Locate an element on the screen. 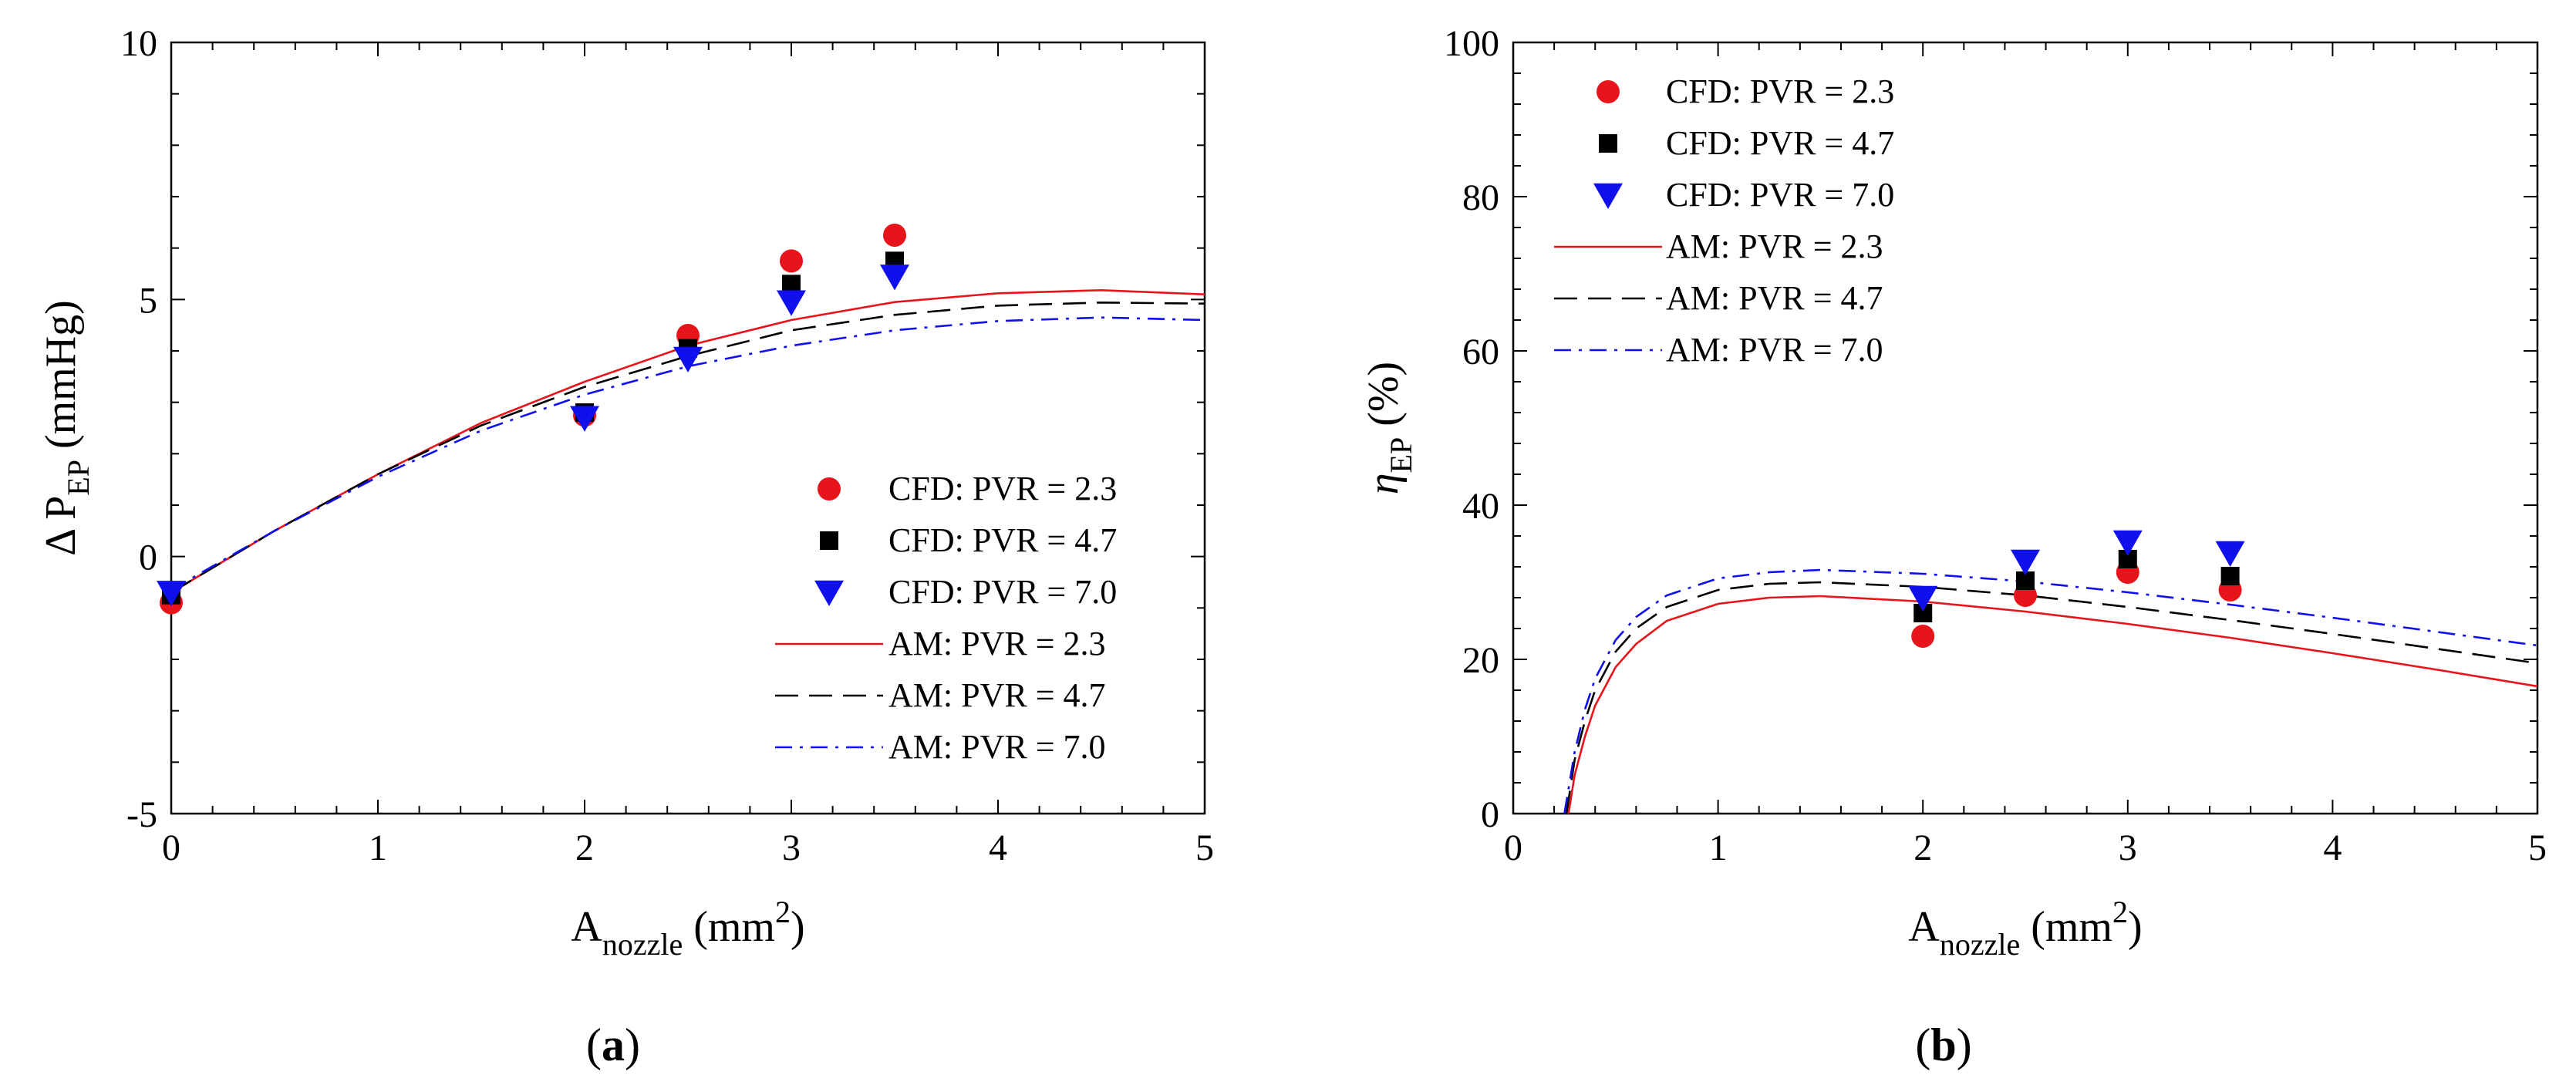 The height and width of the screenshot is (1092, 2576). y-axis-label-end: (mmHg) is located at coordinates (61, 380).